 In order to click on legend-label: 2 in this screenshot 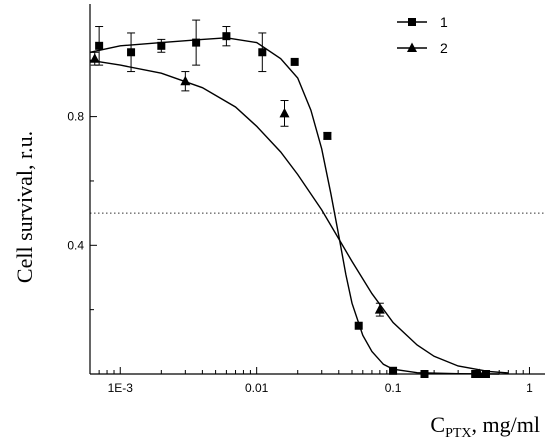, I will do `click(444, 48)`.